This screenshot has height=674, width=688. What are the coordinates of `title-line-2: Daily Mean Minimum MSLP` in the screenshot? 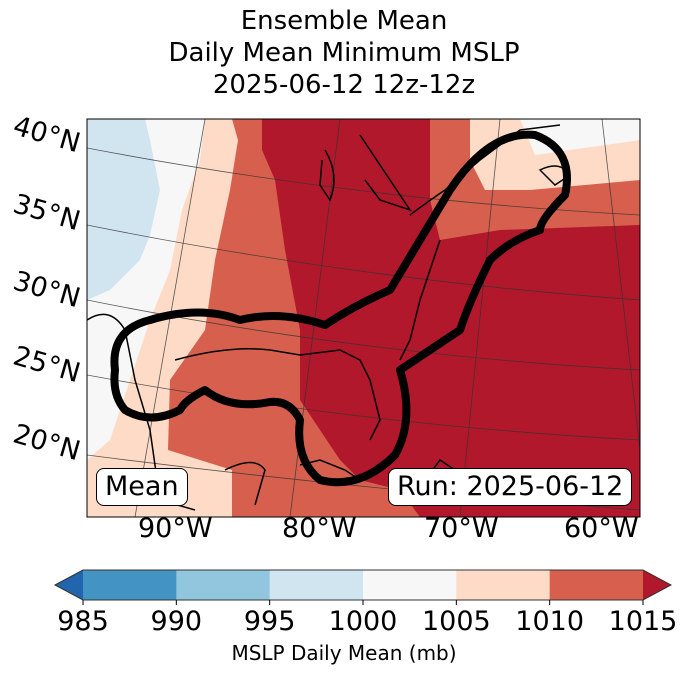 It's located at (344, 53).